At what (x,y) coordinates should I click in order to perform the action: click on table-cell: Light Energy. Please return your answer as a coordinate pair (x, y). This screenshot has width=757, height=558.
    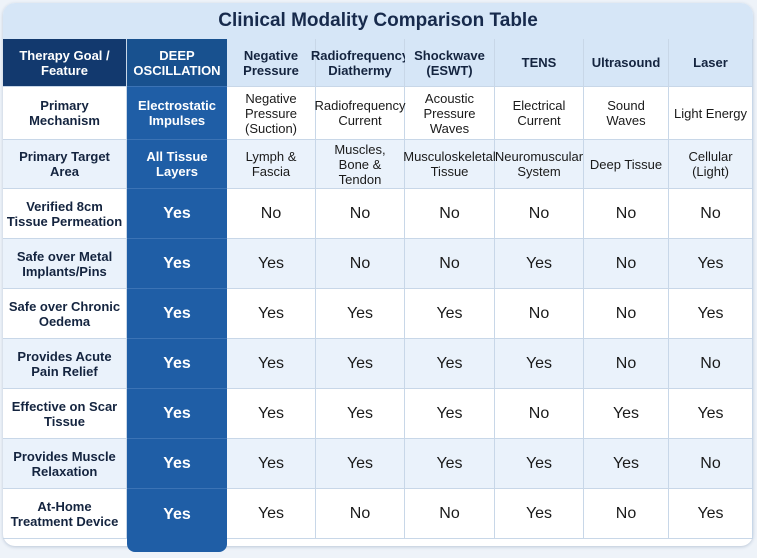
    Looking at the image, I should click on (711, 113).